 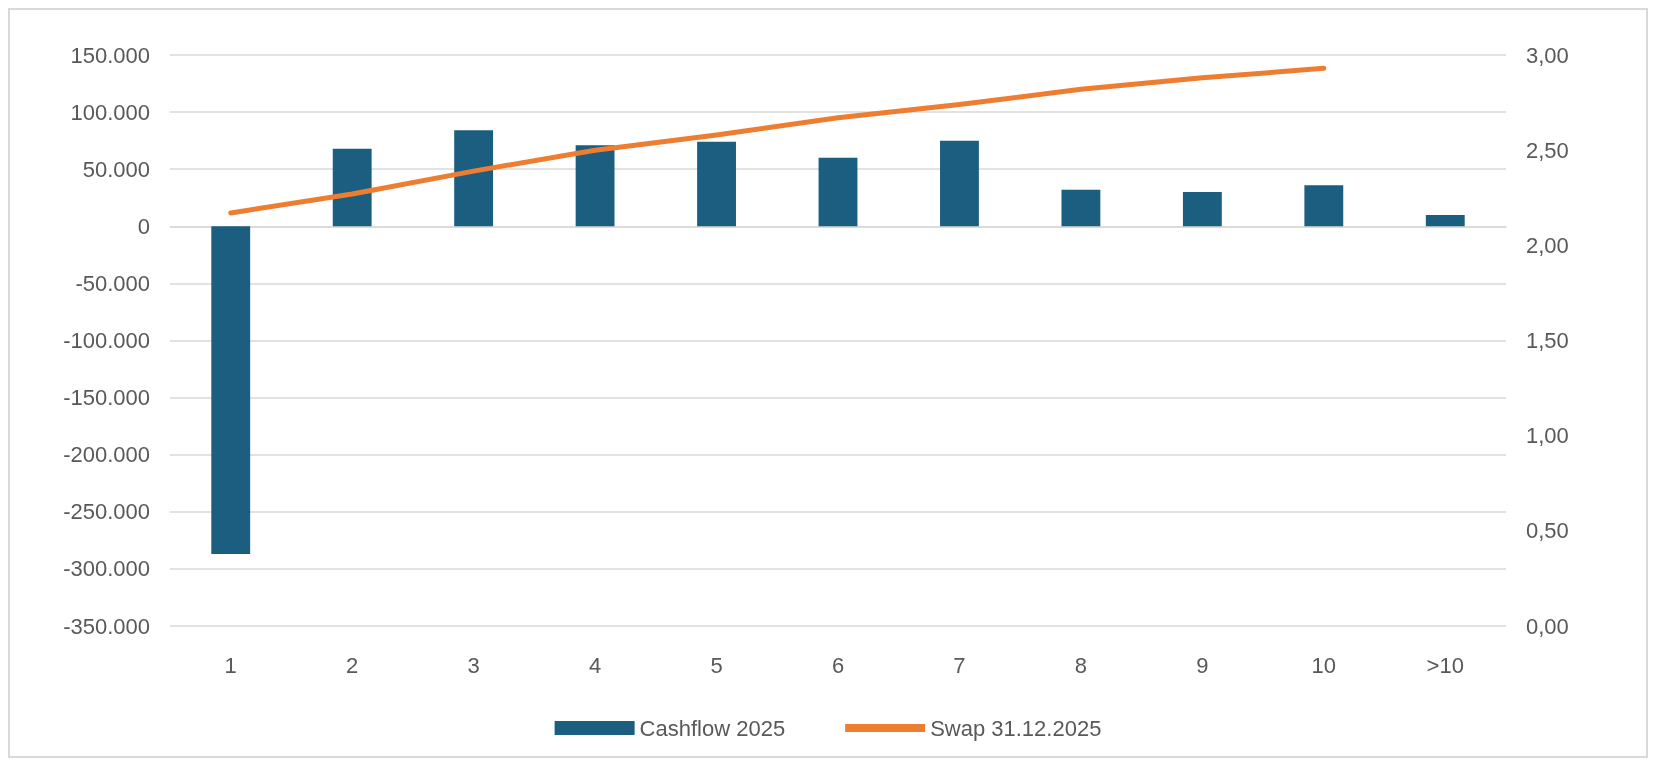 What do you see at coordinates (1547, 531) in the screenshot?
I see `y2-tick-label: 0,50` at bounding box center [1547, 531].